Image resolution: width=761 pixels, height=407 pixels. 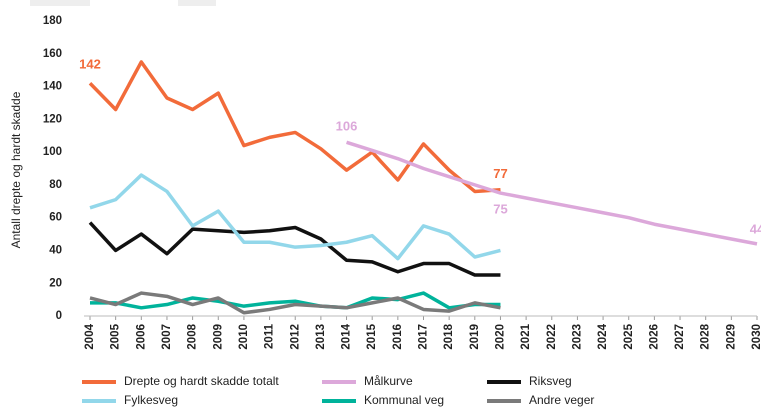 What do you see at coordinates (52, 54) in the screenshot?
I see `y-tick-label: 160` at bounding box center [52, 54].